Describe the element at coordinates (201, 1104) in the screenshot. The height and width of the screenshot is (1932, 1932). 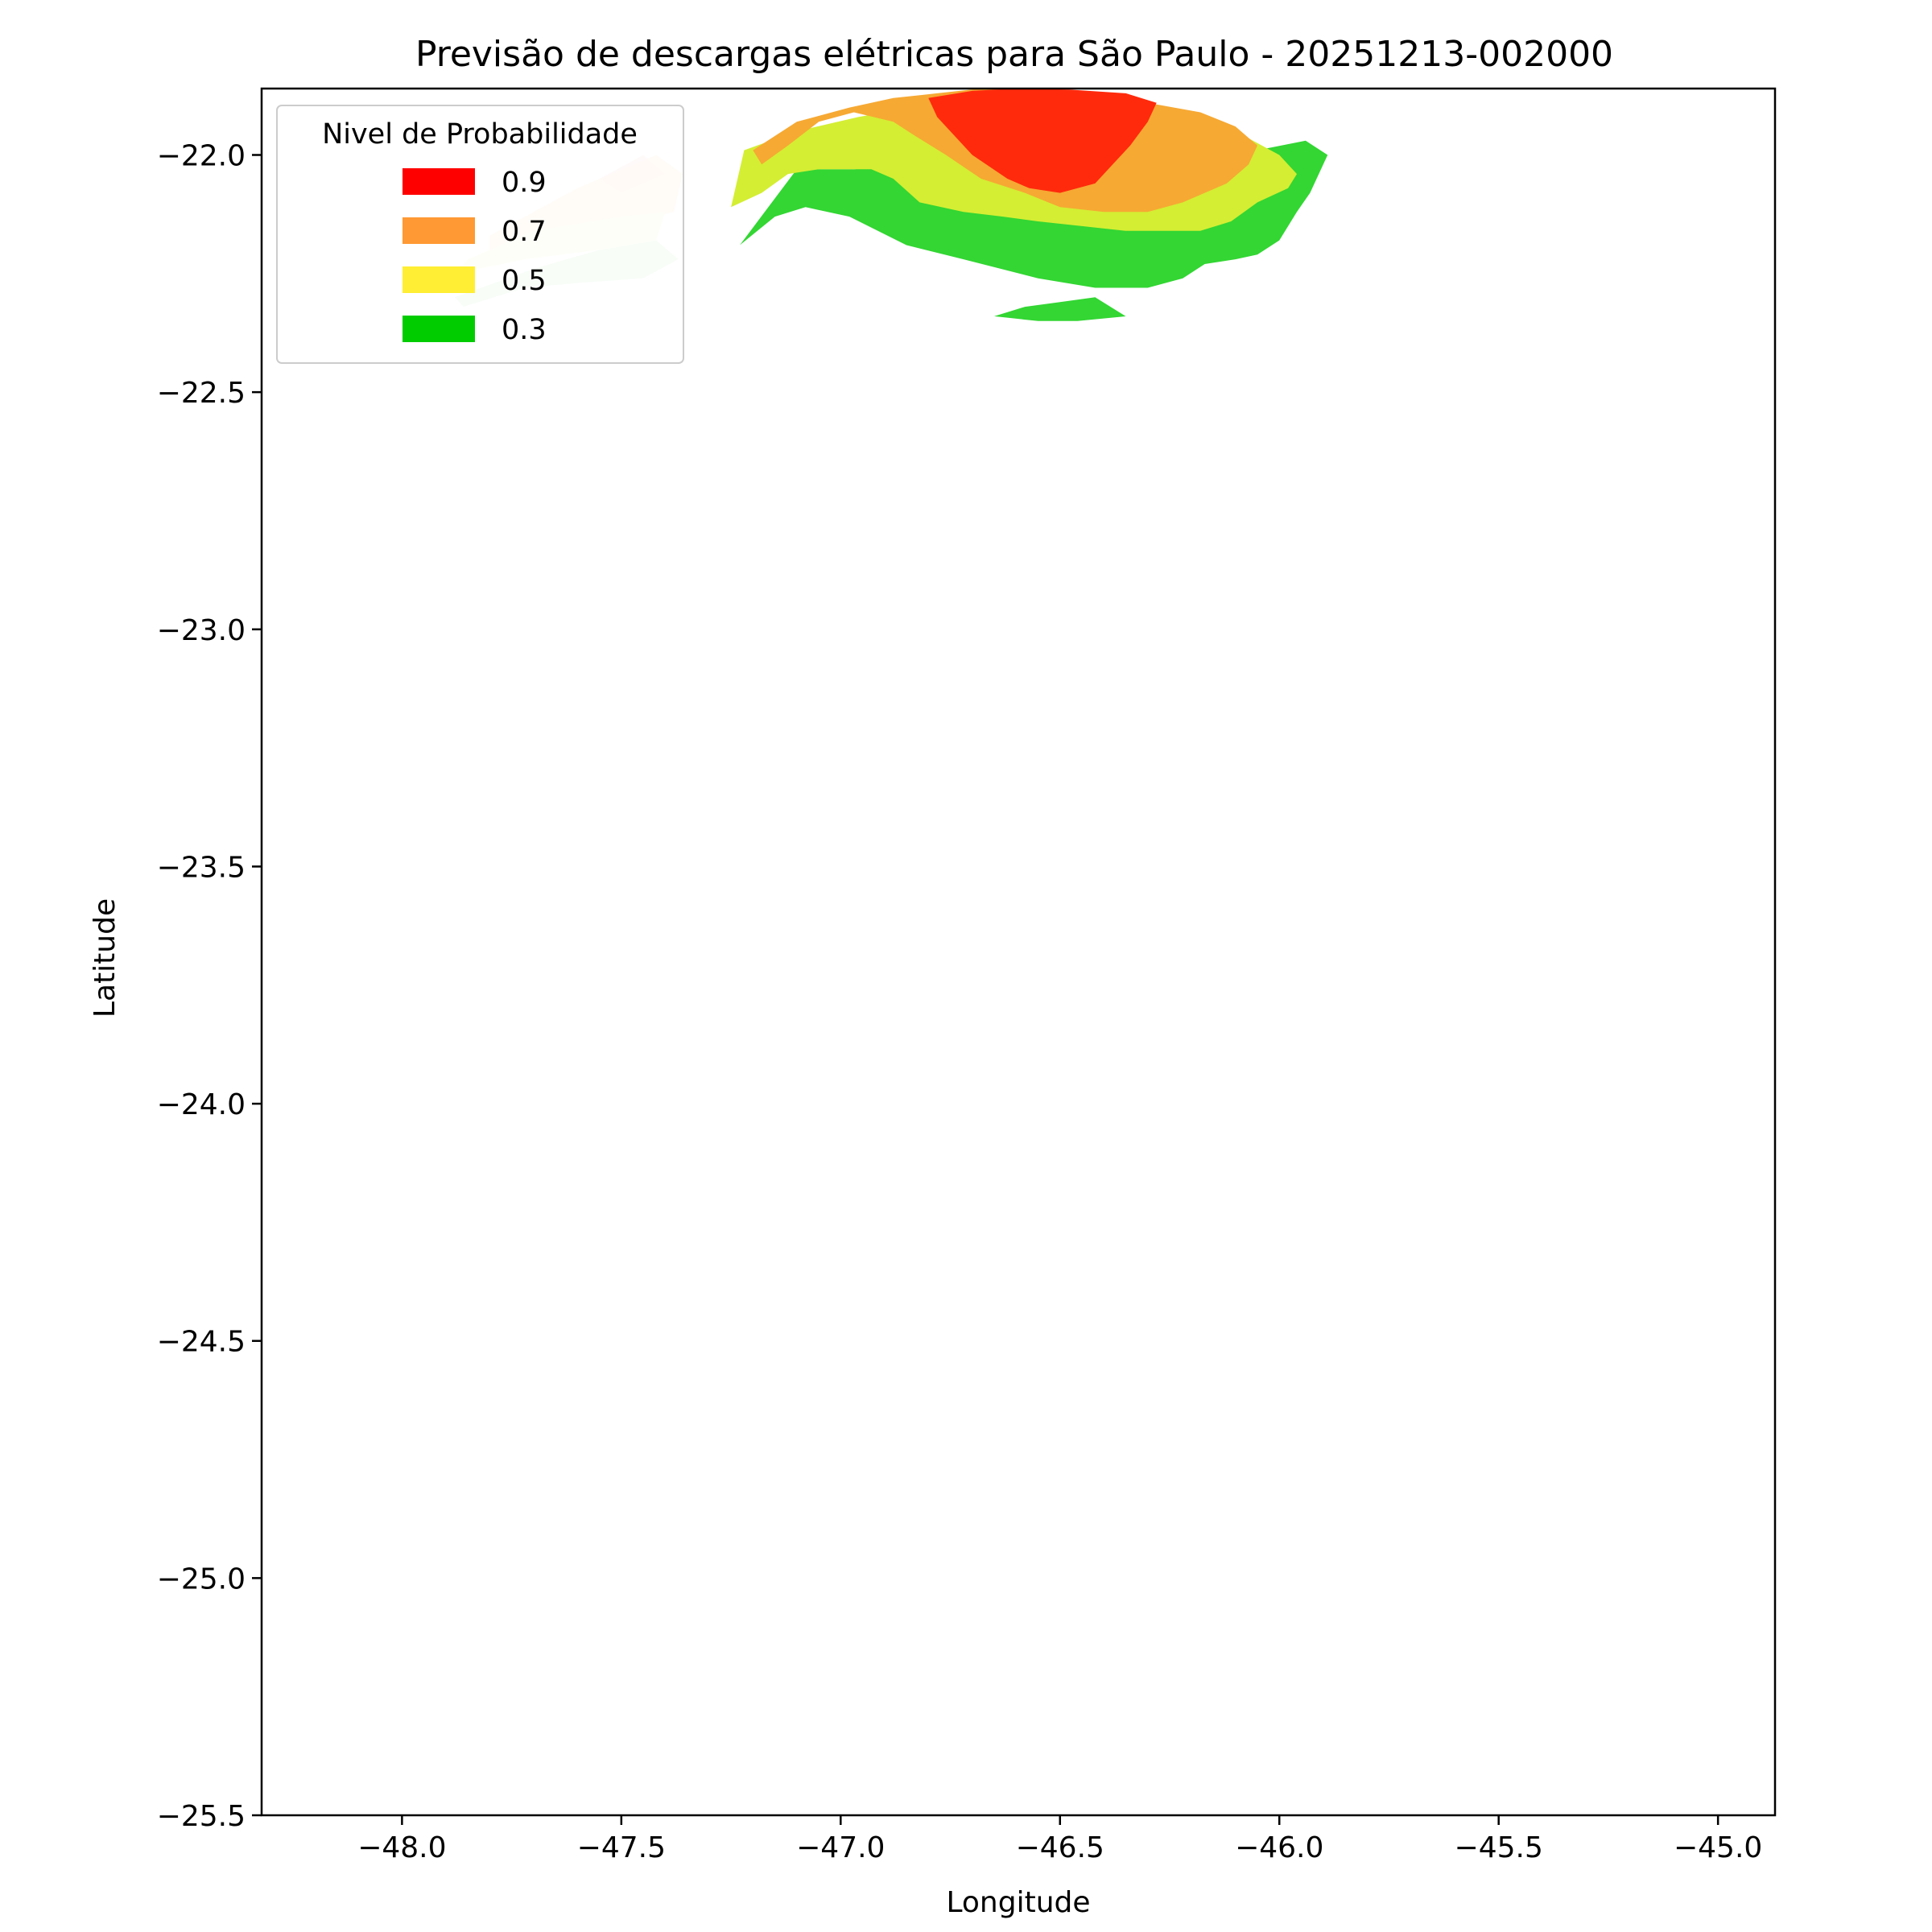
I see `y-tick-label: −24.0` at that location.